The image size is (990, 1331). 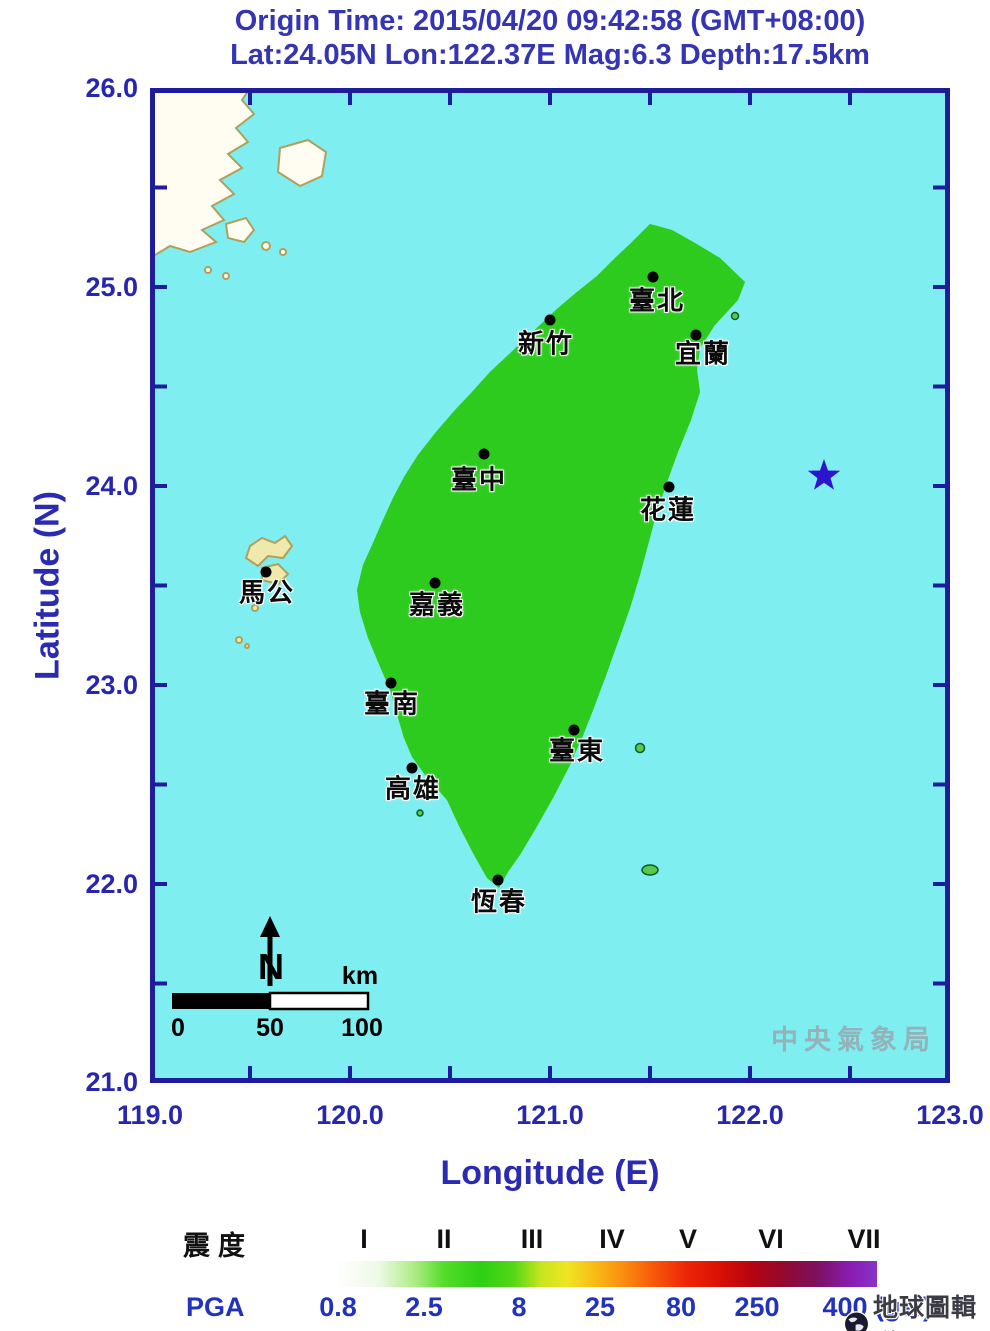 What do you see at coordinates (853, 1040) in the screenshot?
I see `cwb-watermark: 中央氣象局` at bounding box center [853, 1040].